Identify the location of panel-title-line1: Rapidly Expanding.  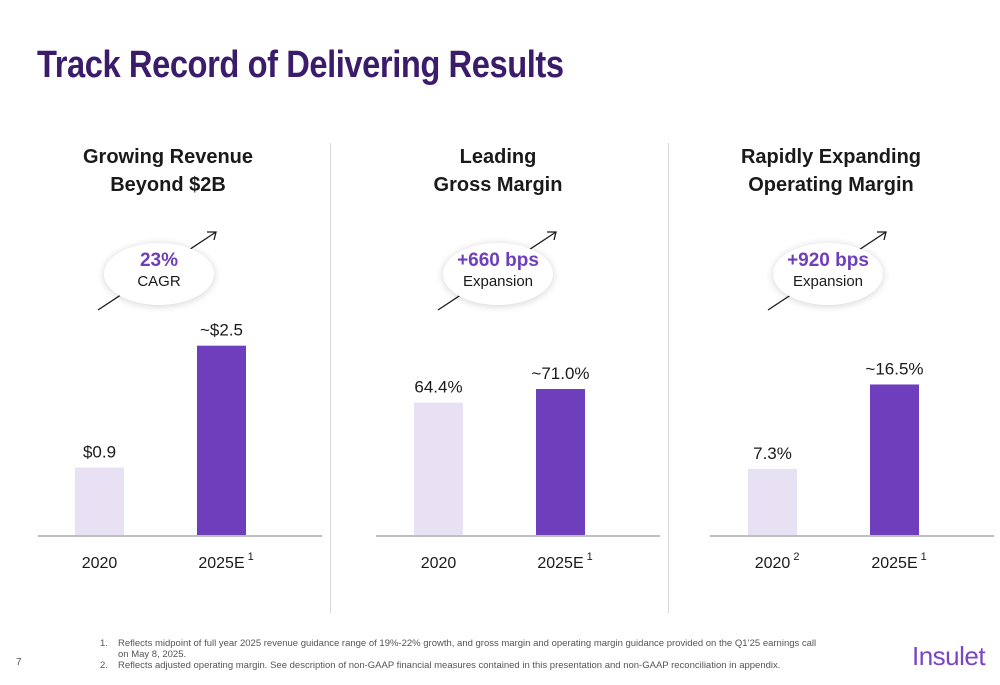
(831, 157).